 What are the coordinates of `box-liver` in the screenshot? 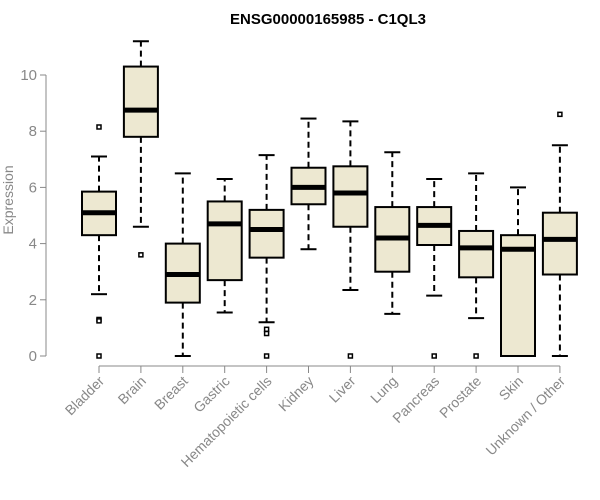 It's located at (350, 239).